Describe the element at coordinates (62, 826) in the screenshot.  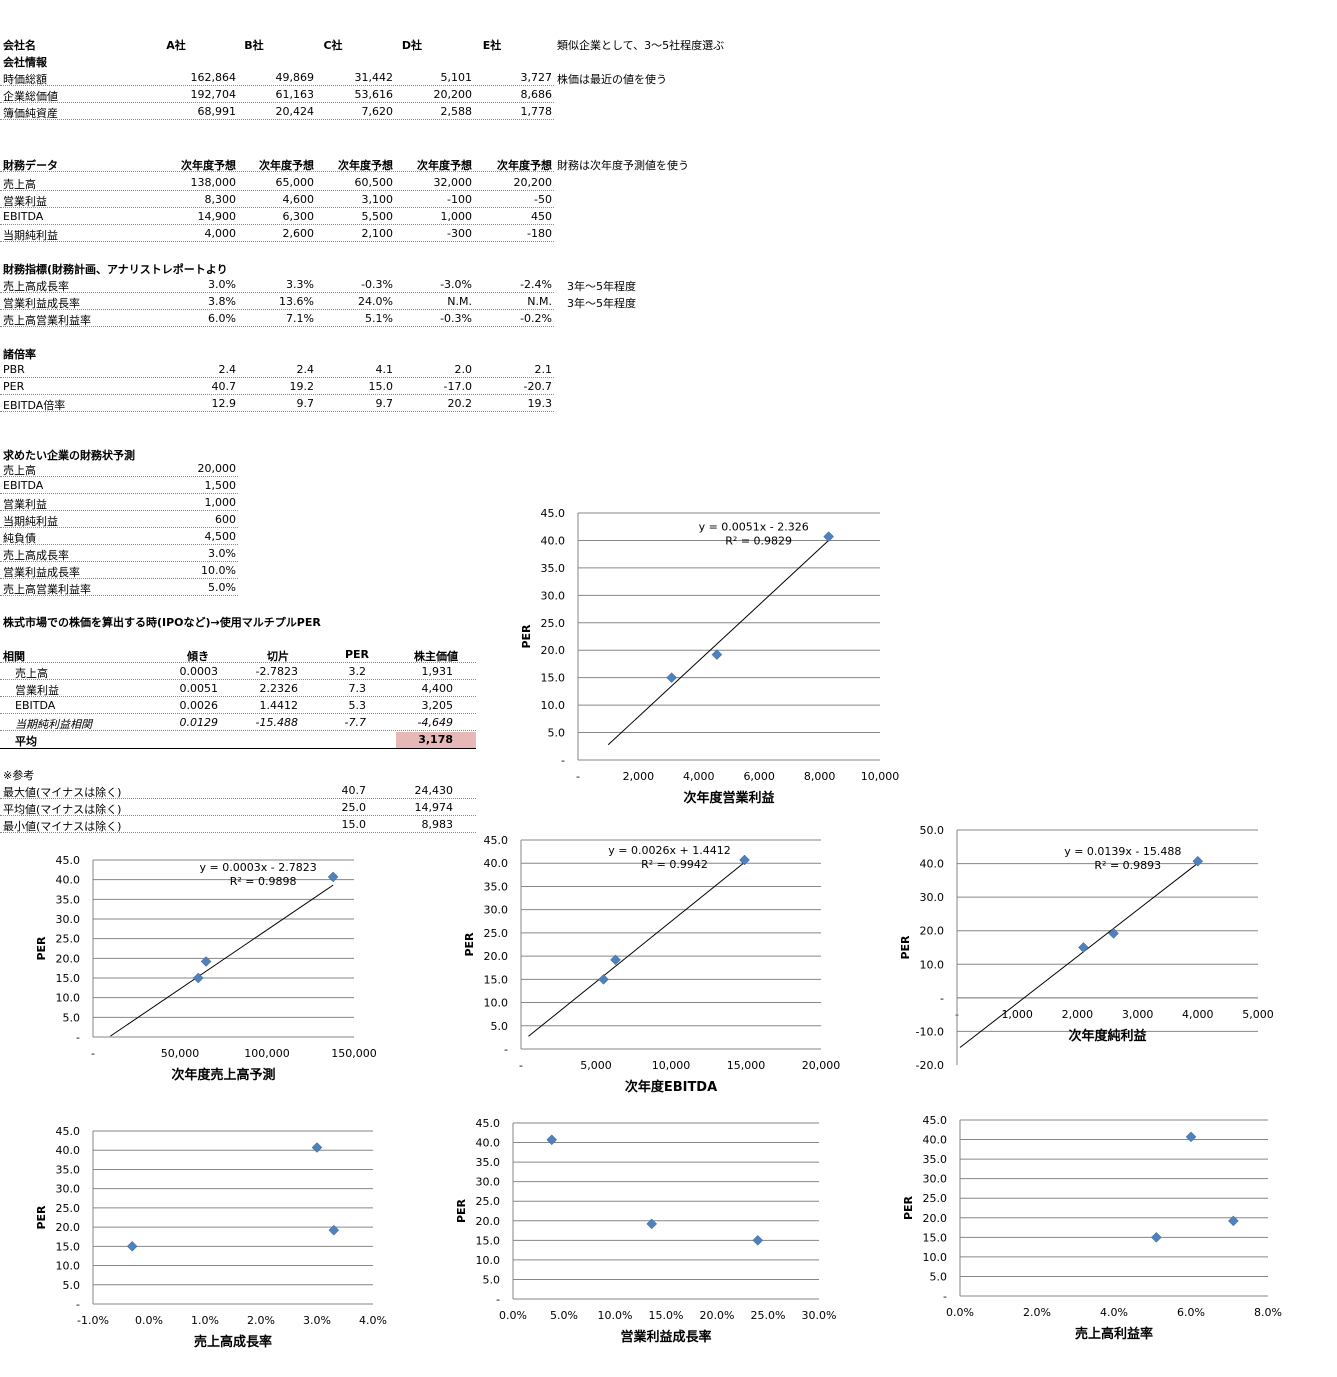
I see `row-label: 最小値(マイナスは除く)` at that location.